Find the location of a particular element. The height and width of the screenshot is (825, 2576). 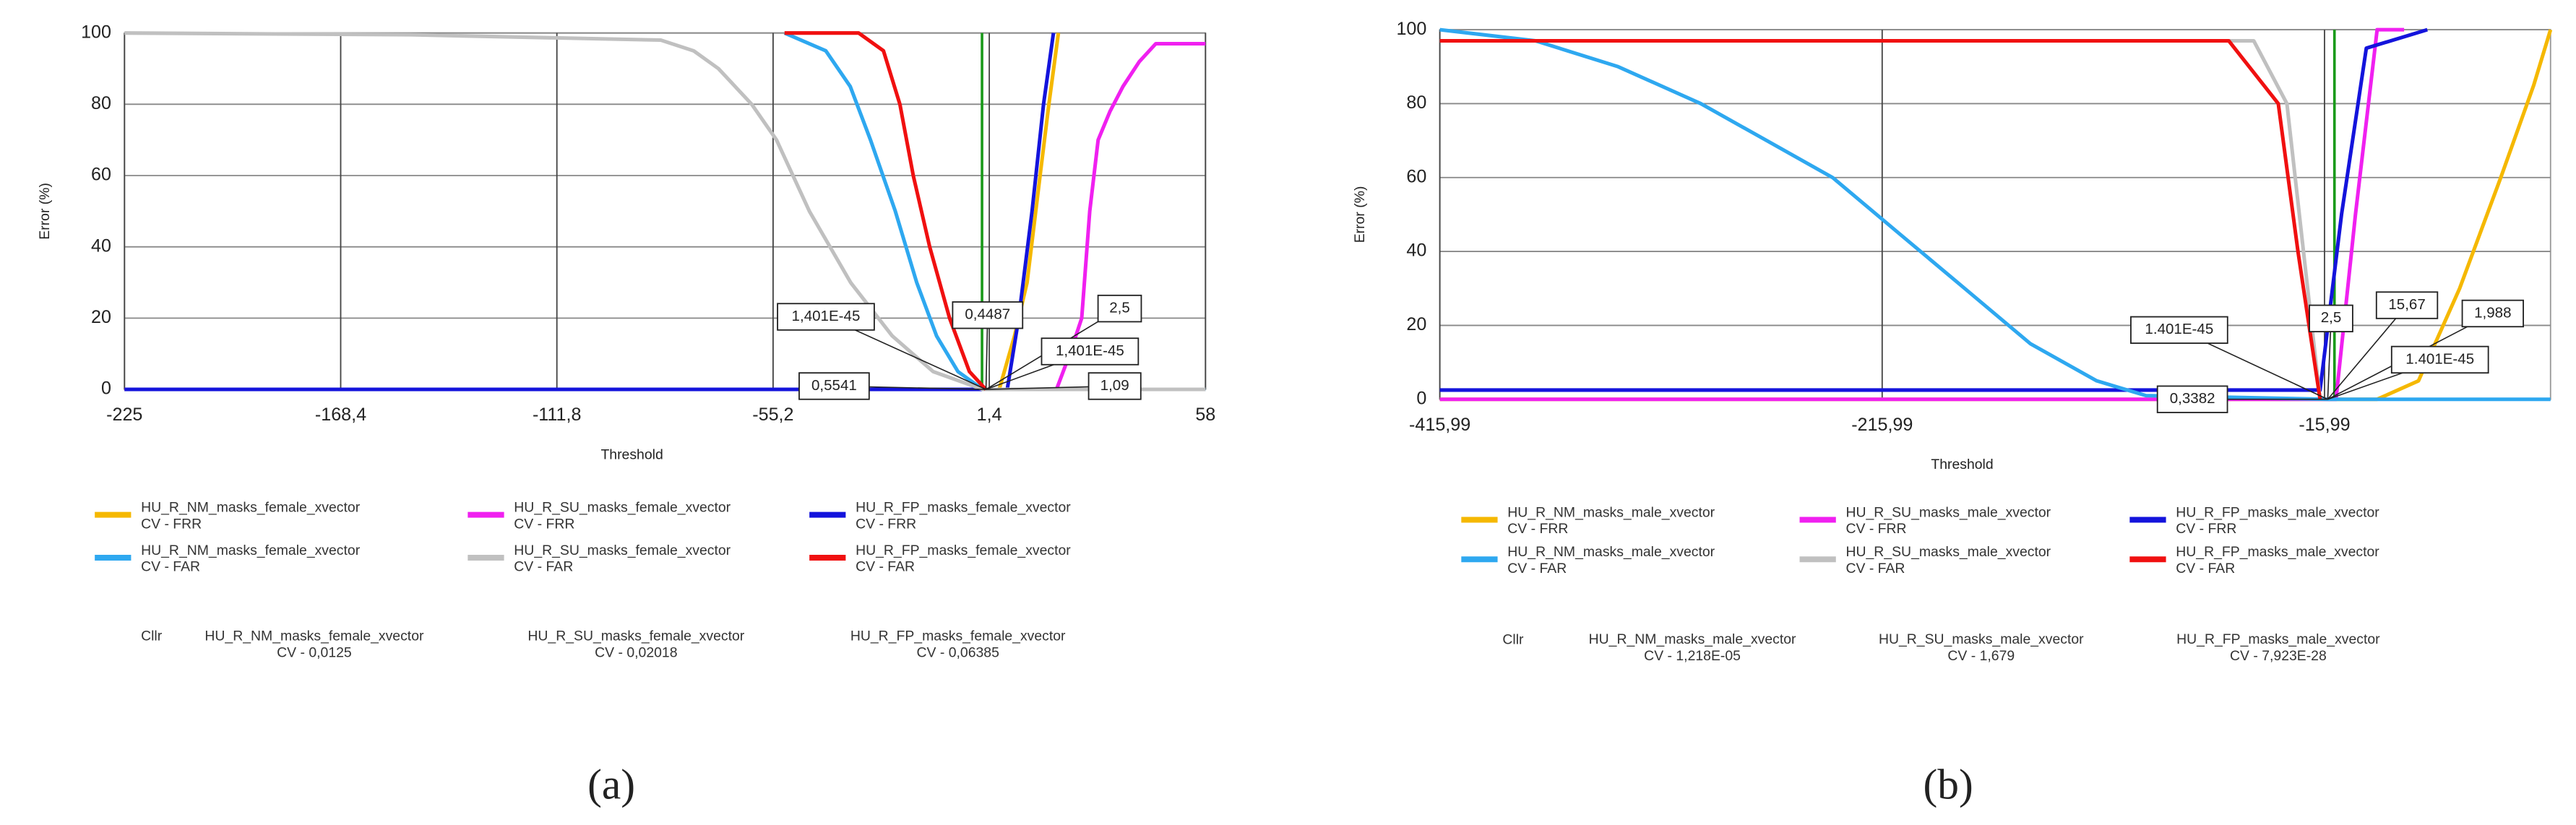

callout-text: 1,09 is located at coordinates (1114, 385).